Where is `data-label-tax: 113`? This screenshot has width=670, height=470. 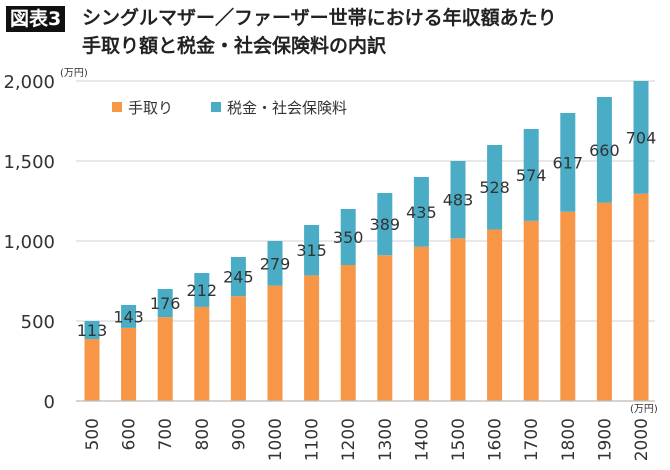
data-label-tax: 113 is located at coordinates (92, 330).